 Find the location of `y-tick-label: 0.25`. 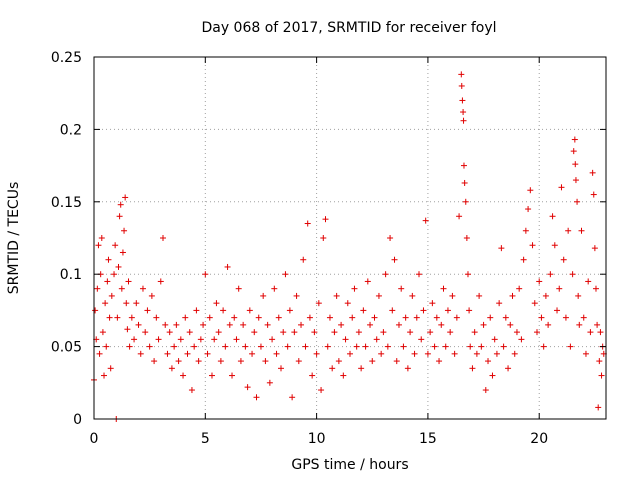

y-tick-label: 0.25 is located at coordinates (66, 58).